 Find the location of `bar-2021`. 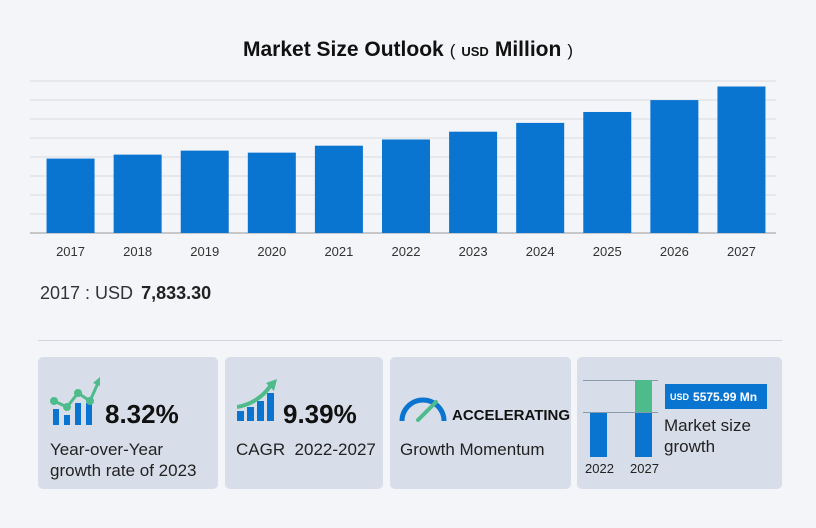

bar-2021 is located at coordinates (338, 189).